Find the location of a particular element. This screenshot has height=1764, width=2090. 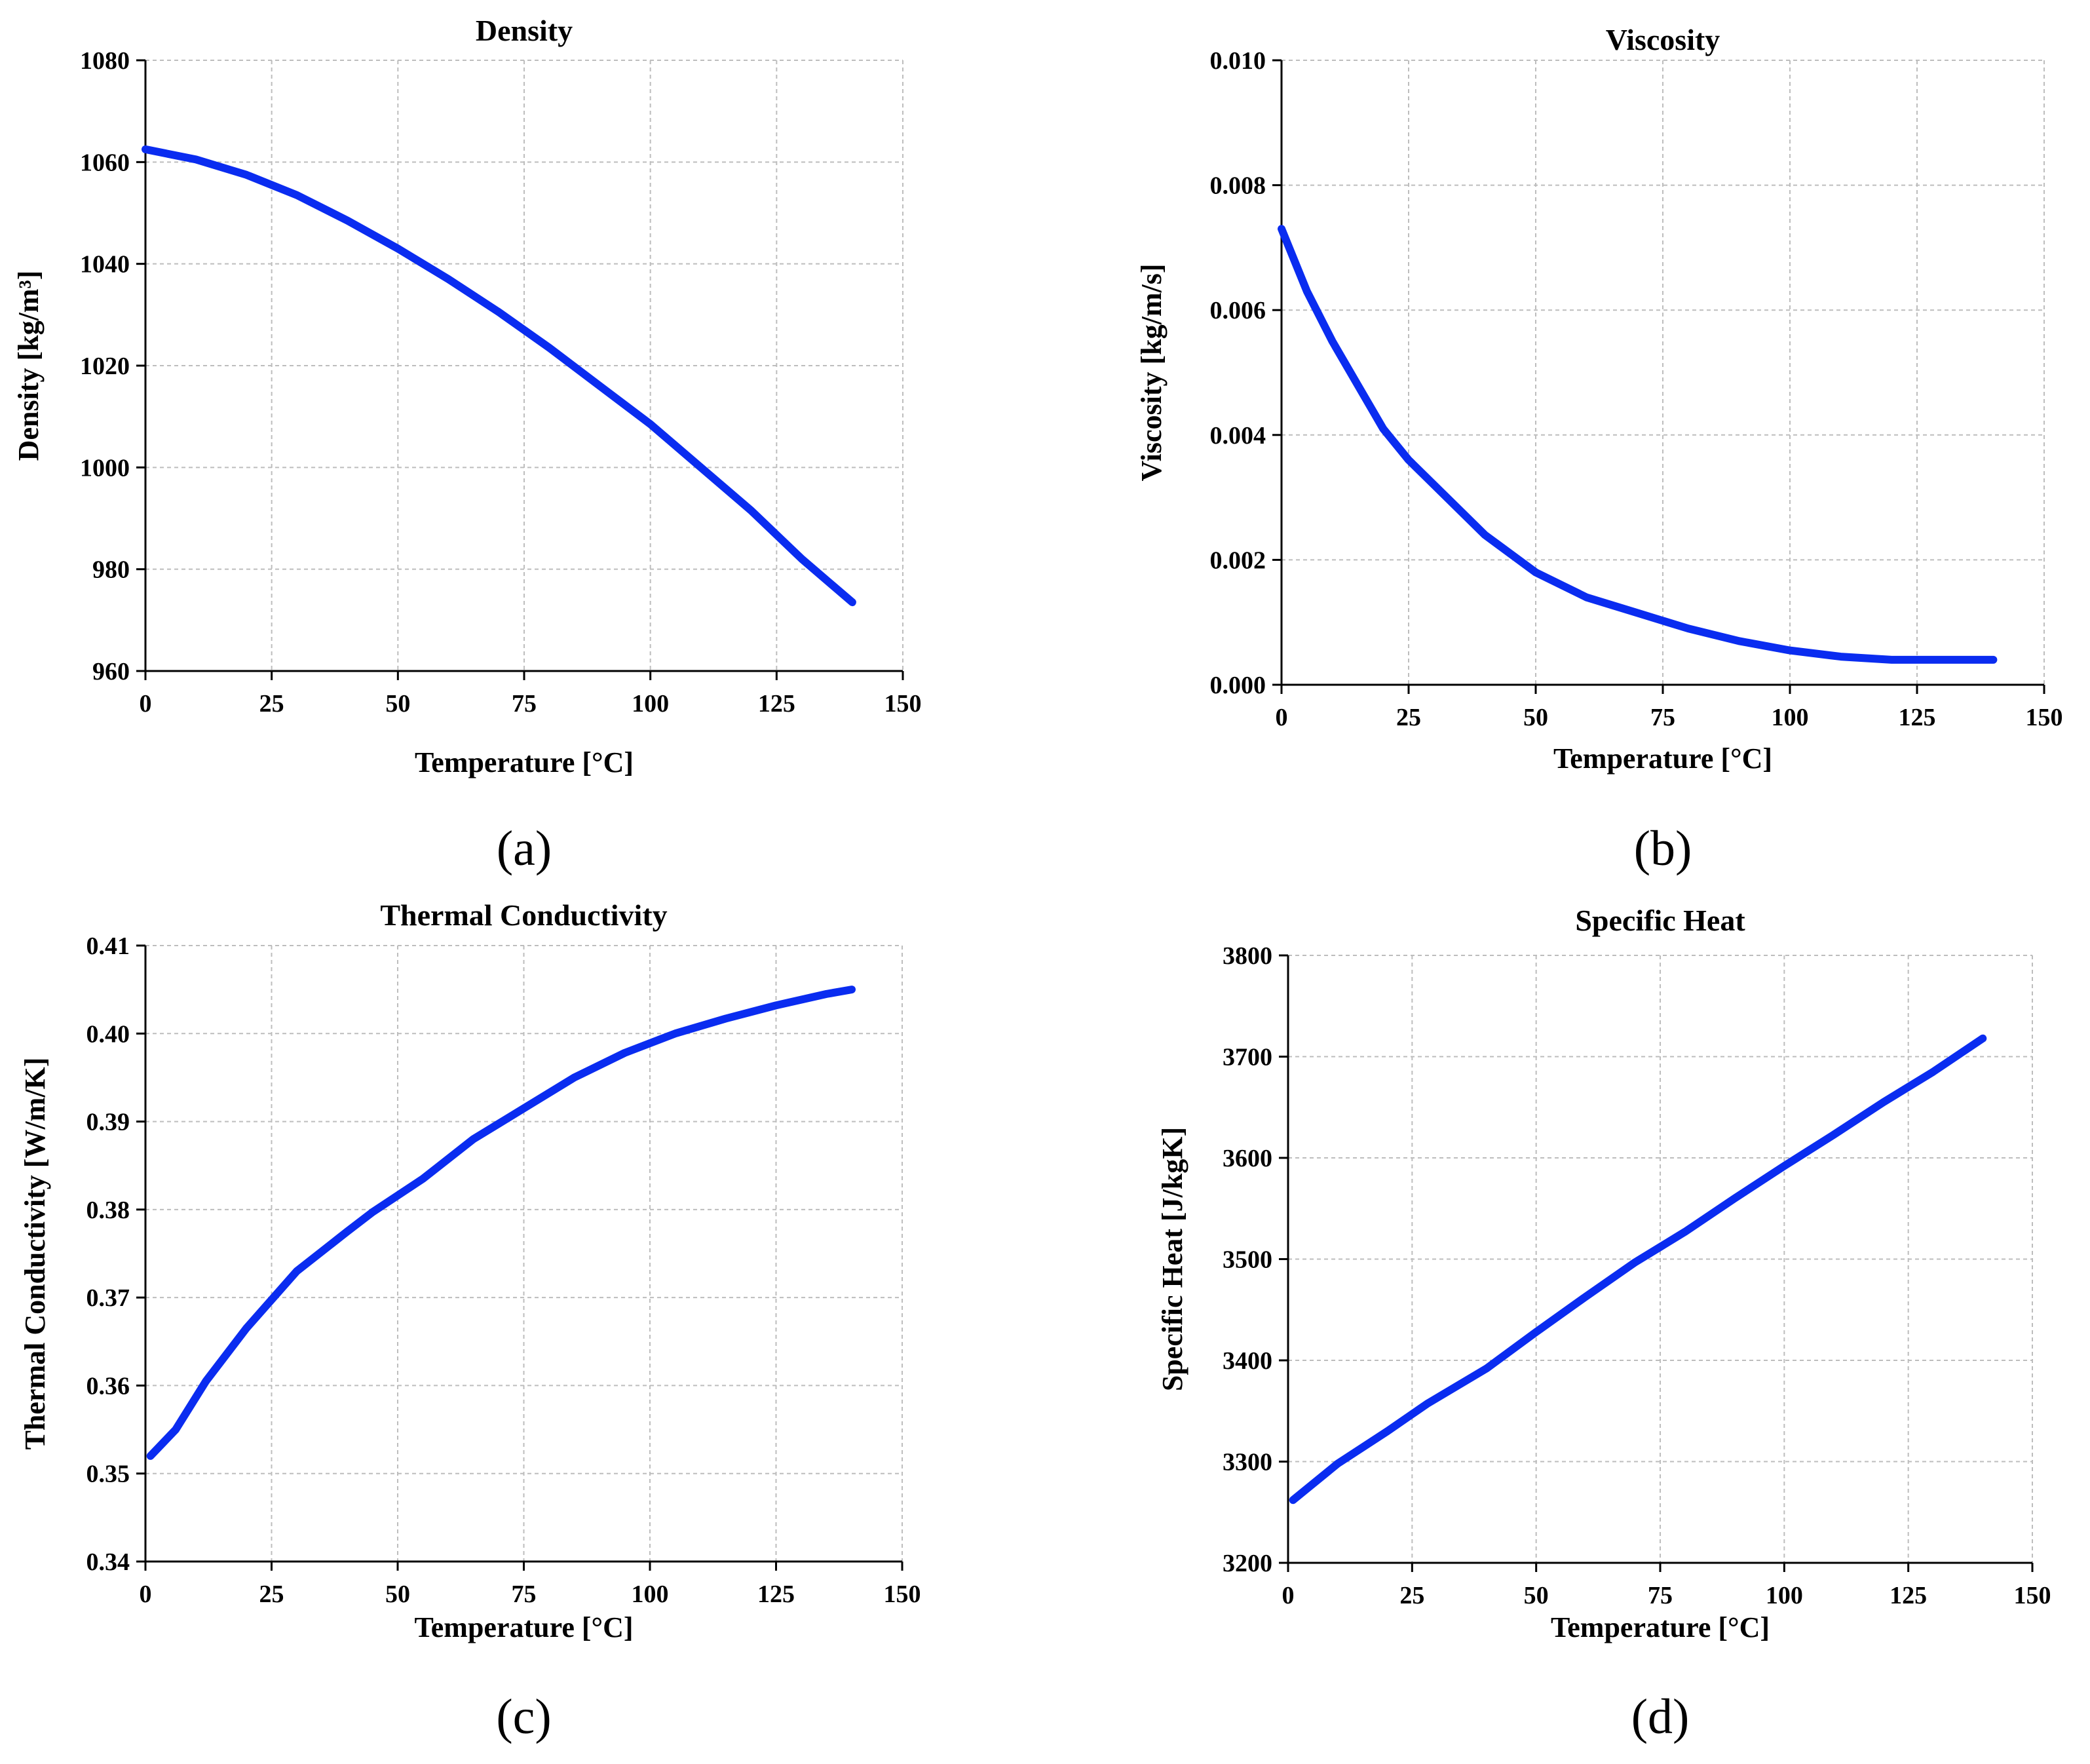

y-tick-label: 0.004 is located at coordinates (1238, 436).